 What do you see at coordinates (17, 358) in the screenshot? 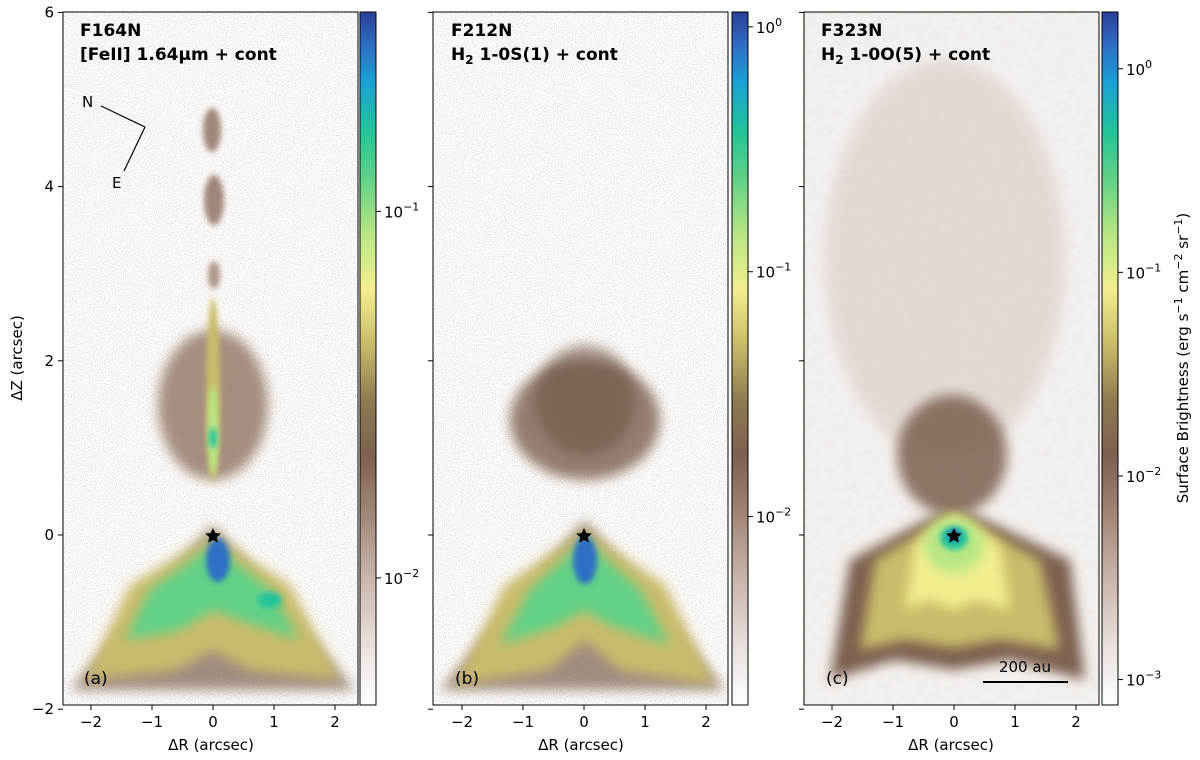
I see `y-axis-label: ΔZ (arcsec)` at bounding box center [17, 358].